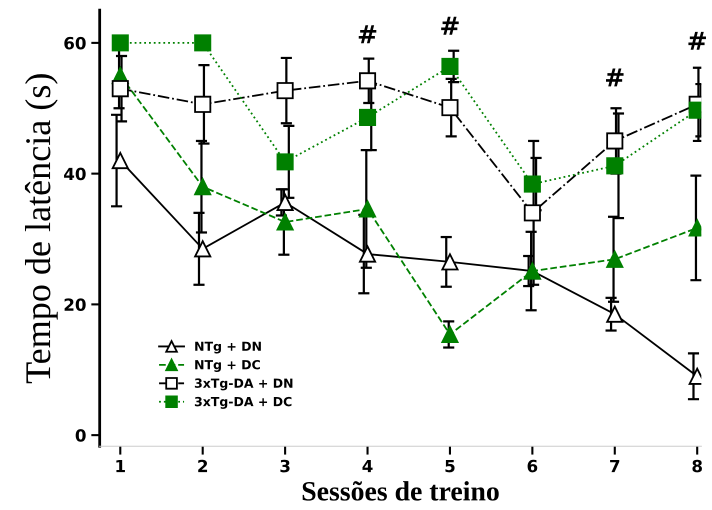 The image size is (712, 510). I want to click on y-tick-label: 20, so click(75, 304).